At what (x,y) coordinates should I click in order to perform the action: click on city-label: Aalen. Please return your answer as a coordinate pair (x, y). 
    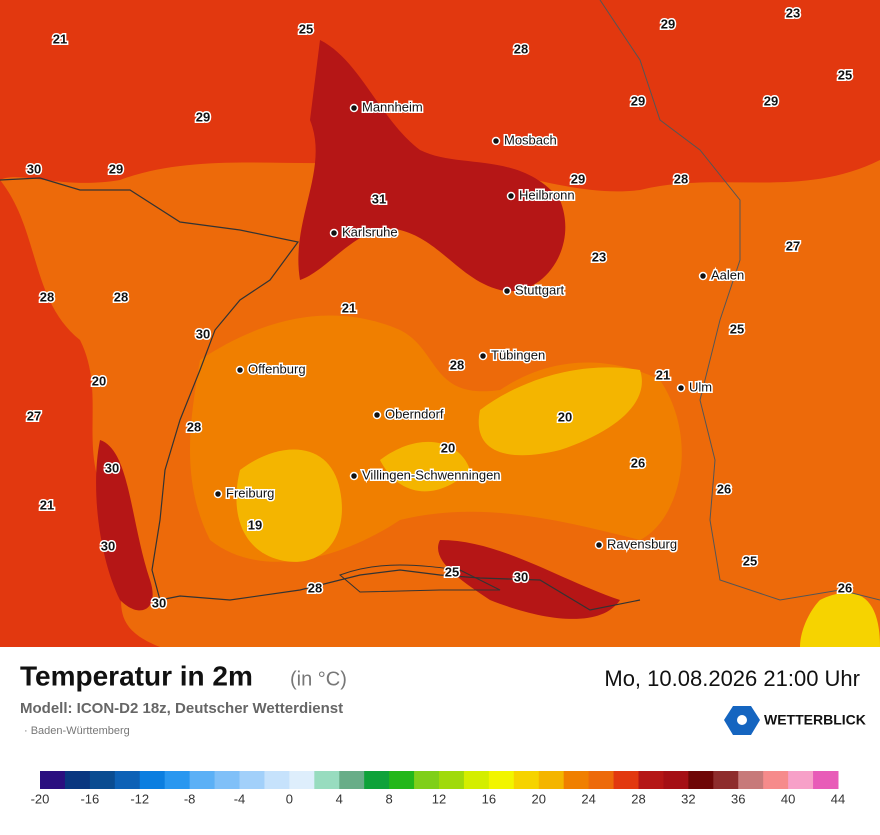
    Looking at the image, I should click on (727, 274).